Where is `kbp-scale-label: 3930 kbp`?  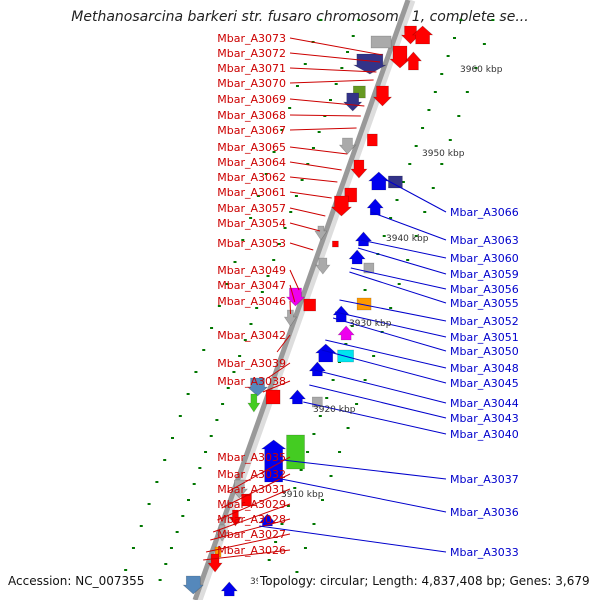 kbp-scale-label: 3930 kbp is located at coordinates (370, 324).